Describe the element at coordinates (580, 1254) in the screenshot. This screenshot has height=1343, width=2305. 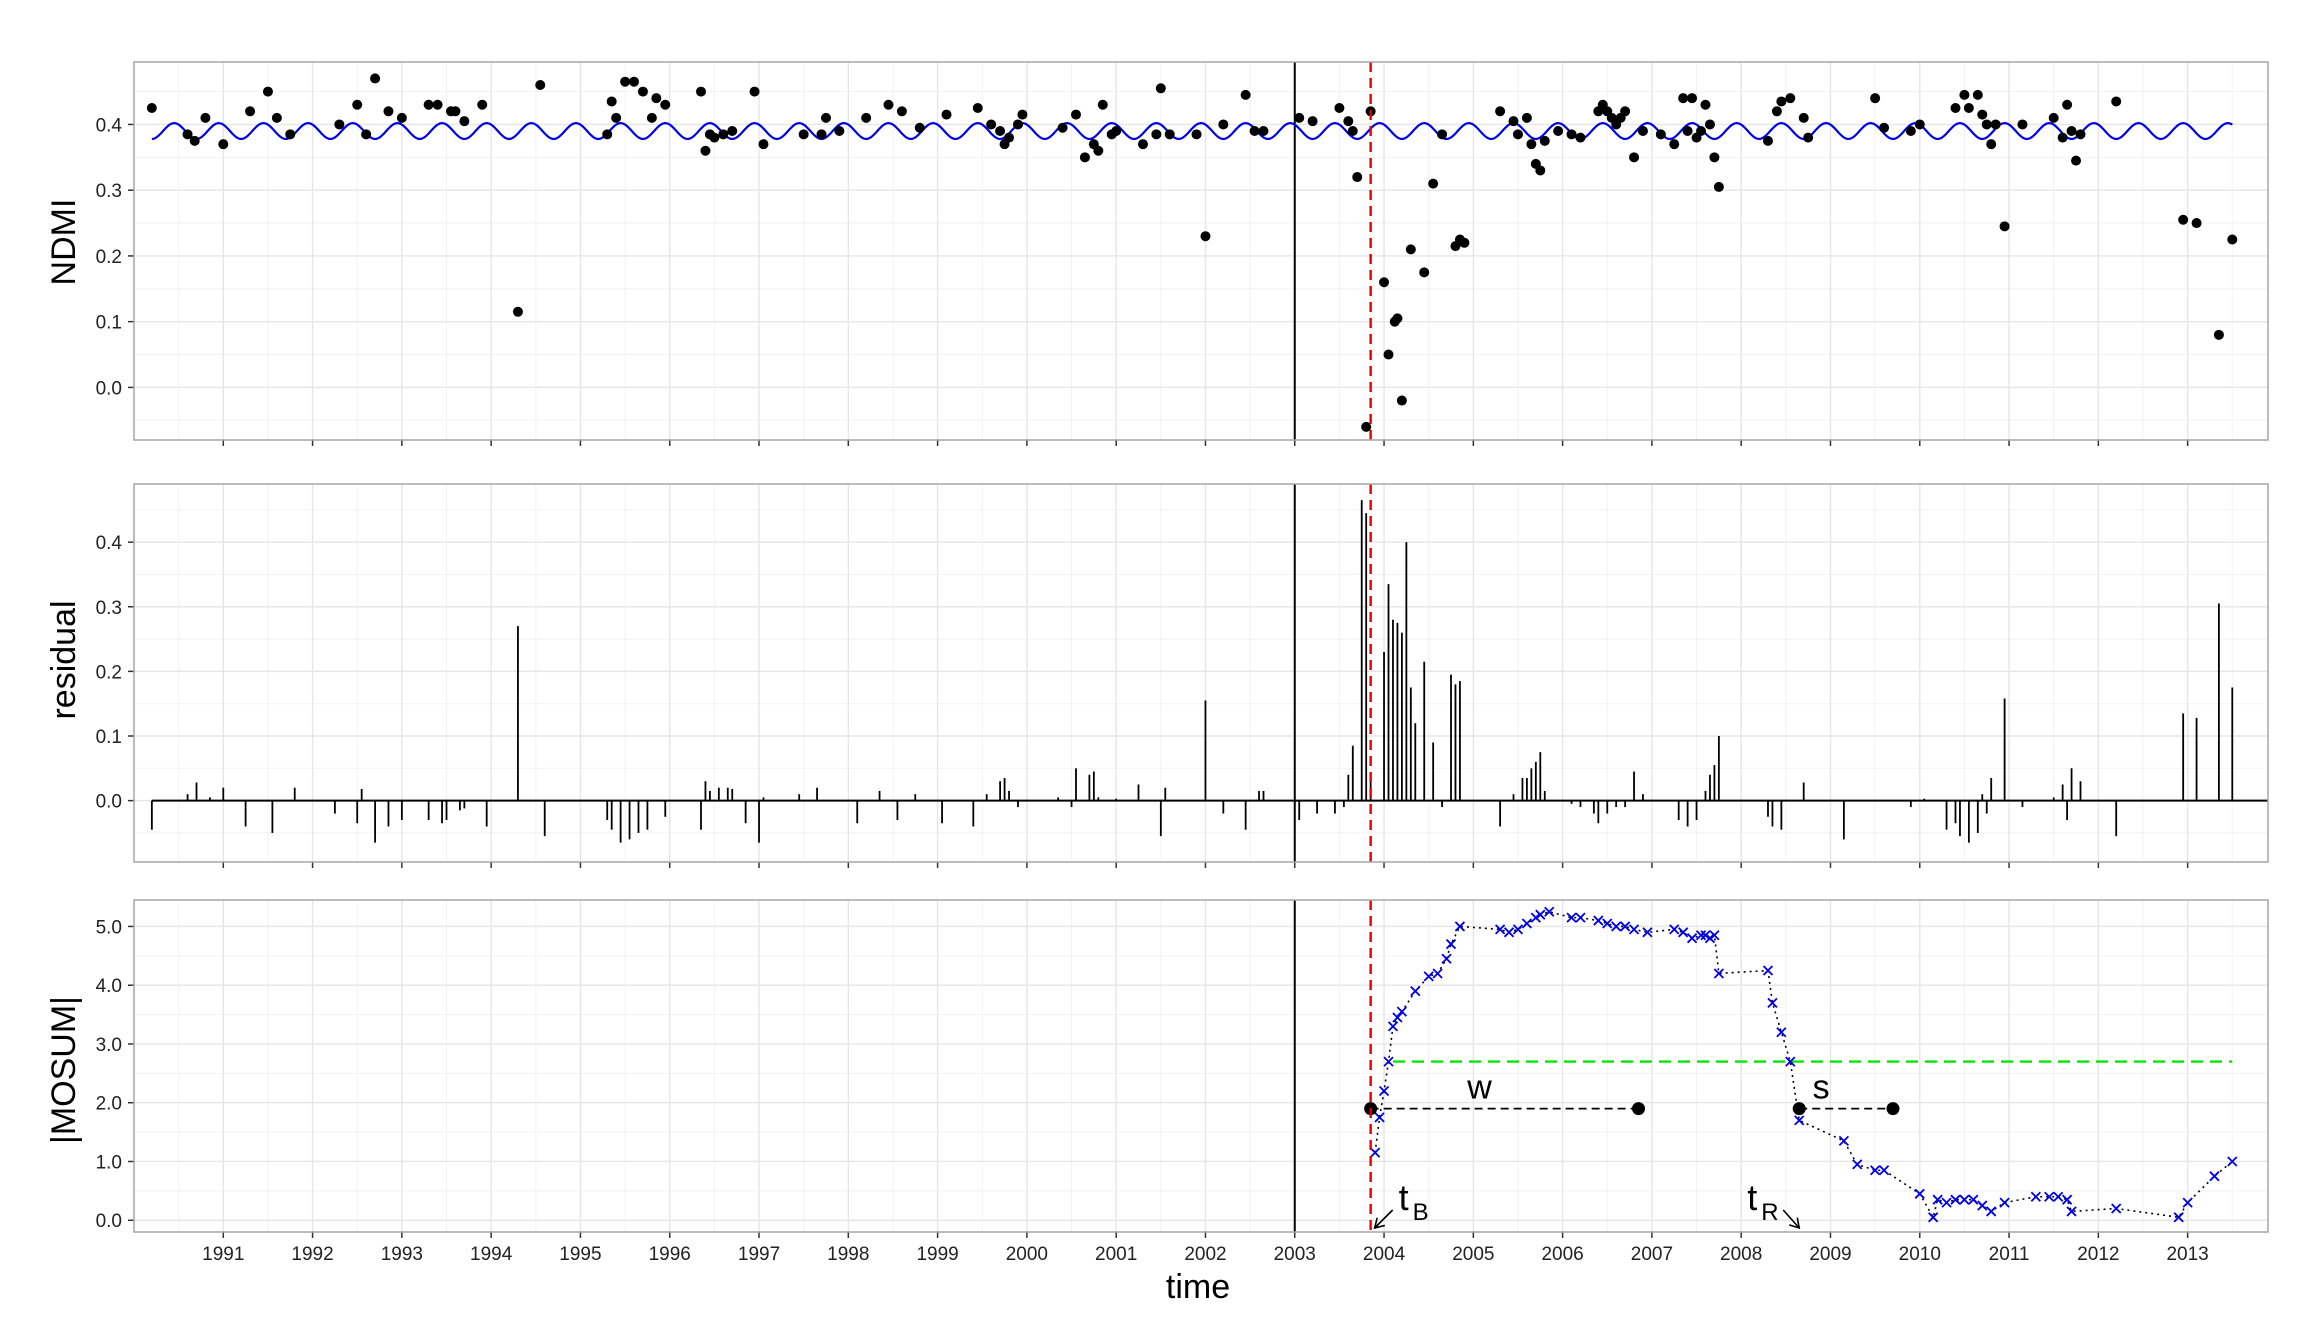
I see `x-tick-label: 1995` at that location.